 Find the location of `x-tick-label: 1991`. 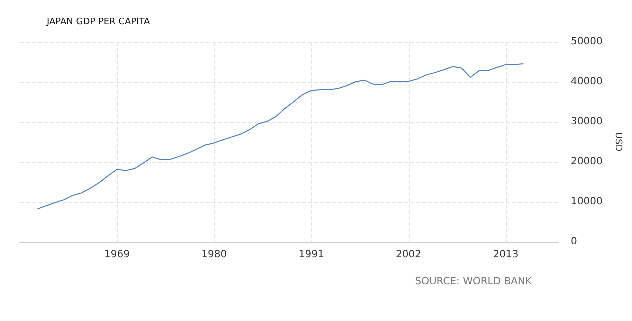

x-tick-label: 1991 is located at coordinates (311, 255).